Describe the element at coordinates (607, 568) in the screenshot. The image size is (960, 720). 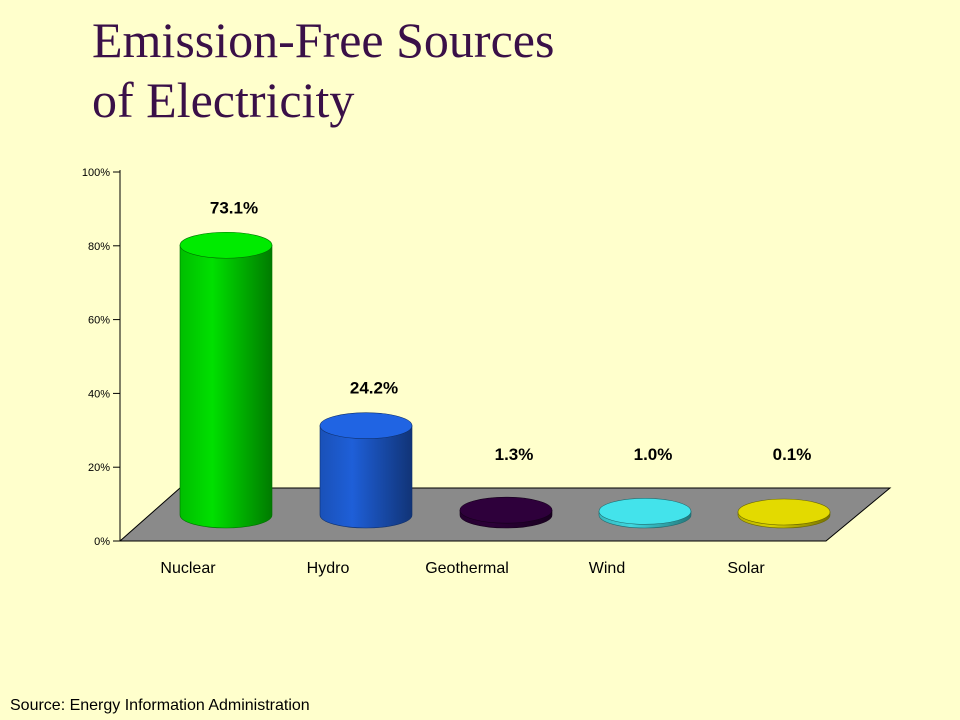
I see `x-tick-label: Wind` at that location.